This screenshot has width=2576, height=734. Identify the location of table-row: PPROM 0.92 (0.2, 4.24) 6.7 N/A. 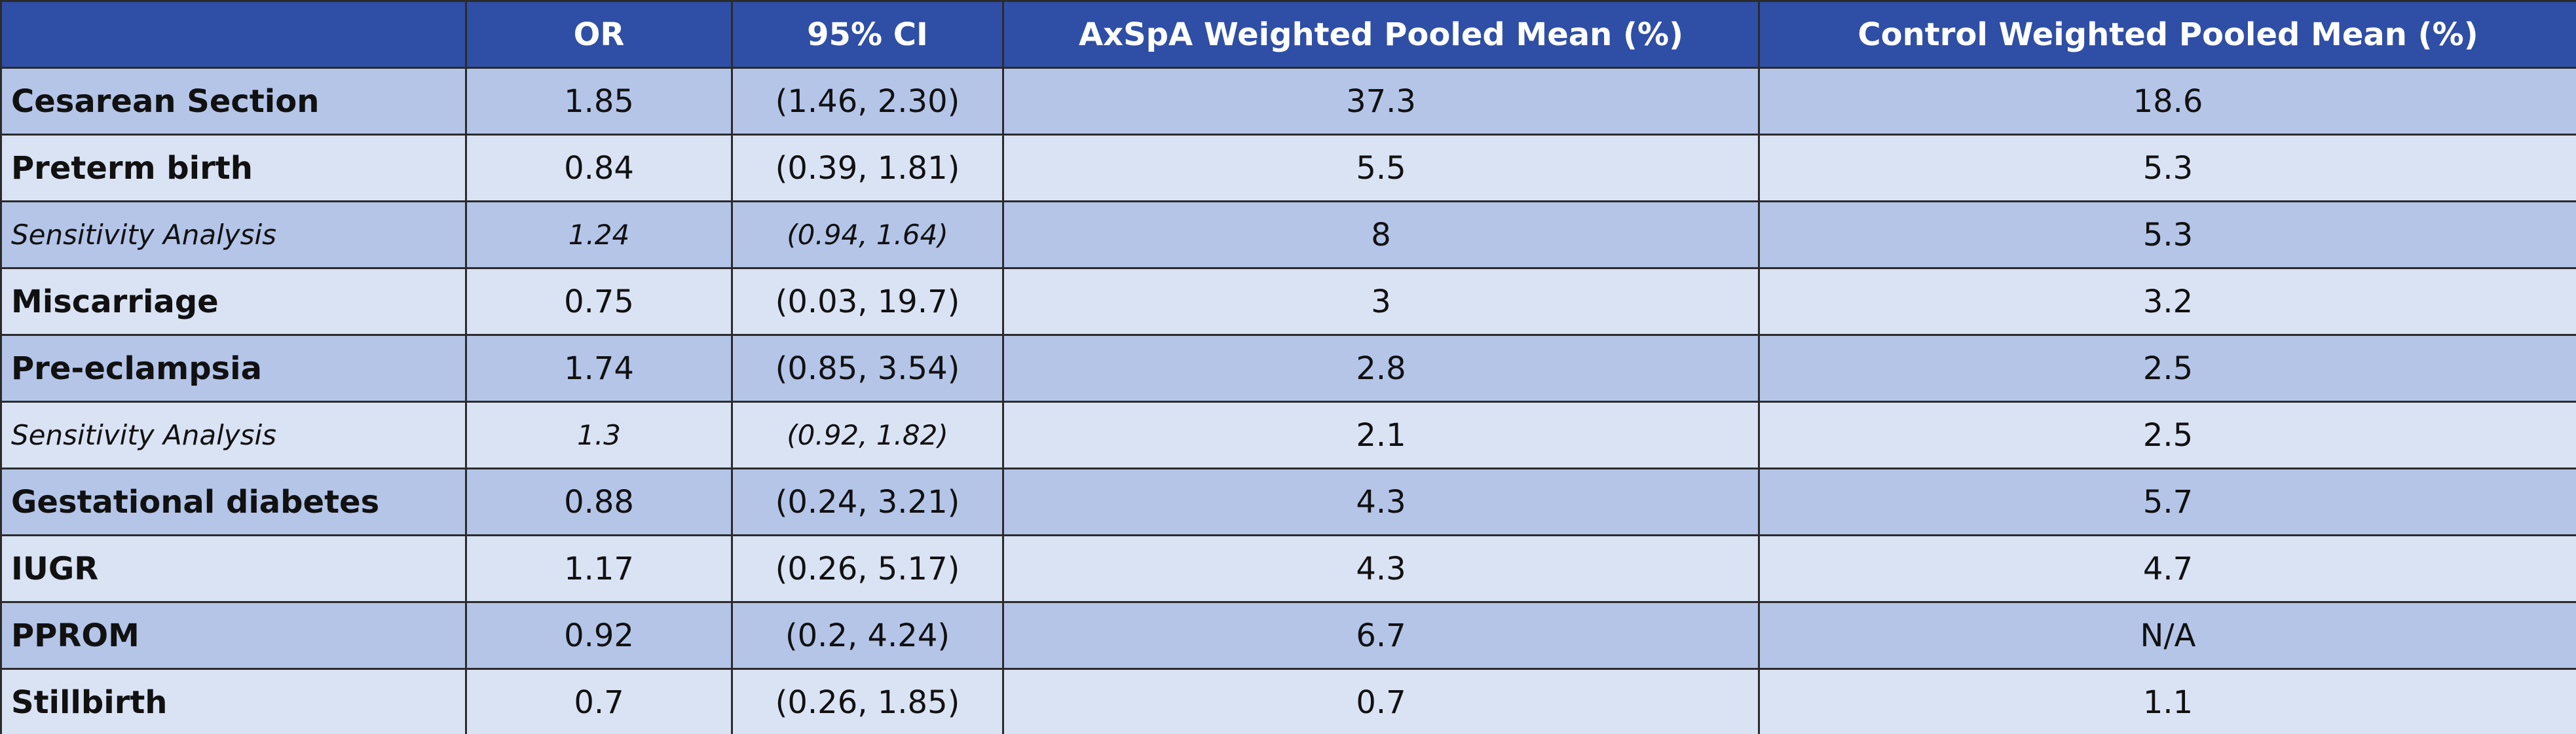
(1288, 635).